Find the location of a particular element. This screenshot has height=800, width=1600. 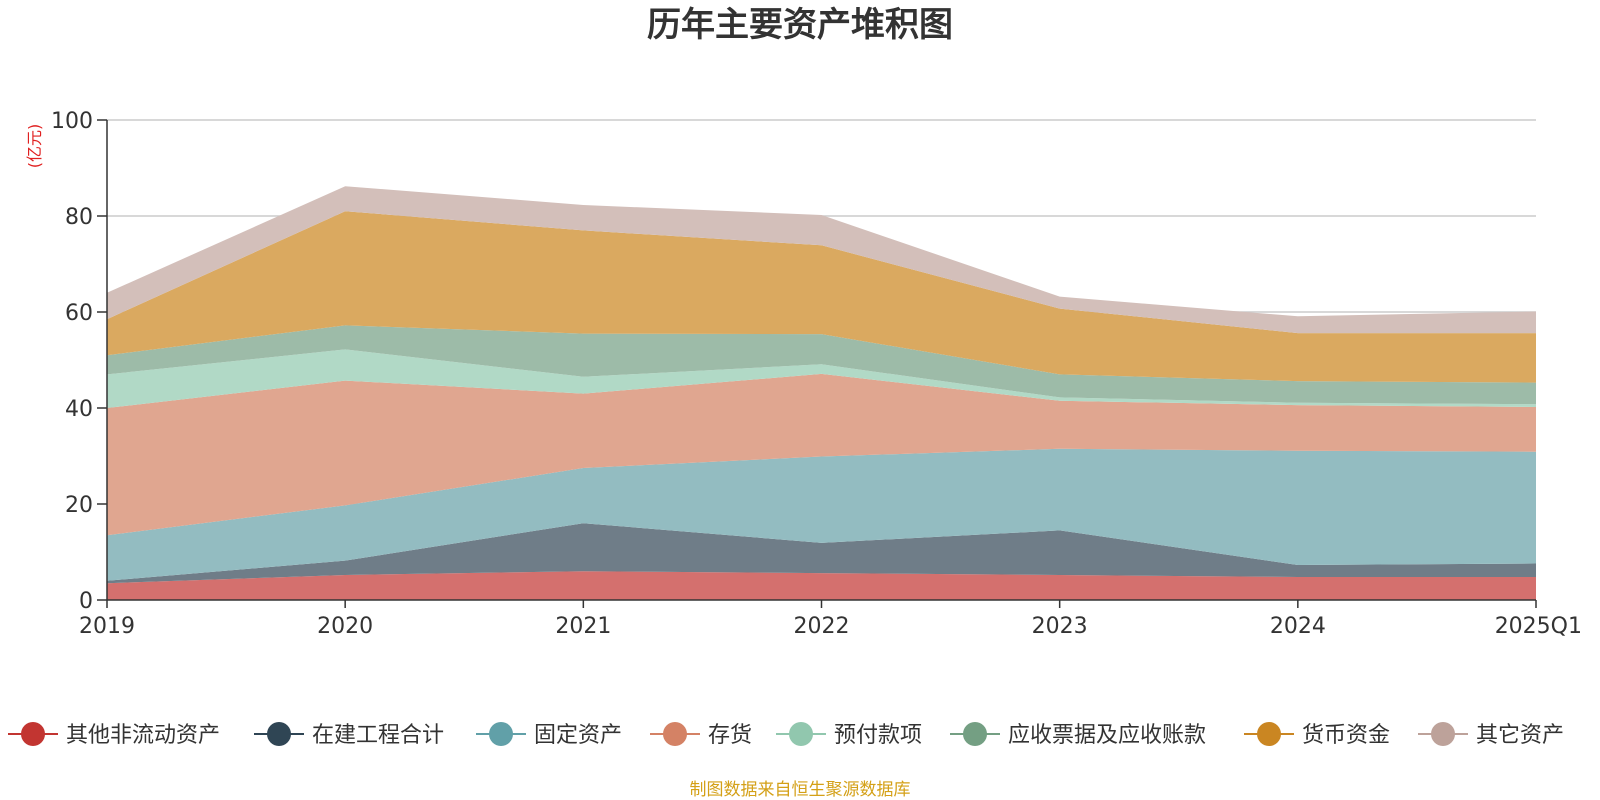

legend-label: 应收票据及应收账款 is located at coordinates (1107, 735).